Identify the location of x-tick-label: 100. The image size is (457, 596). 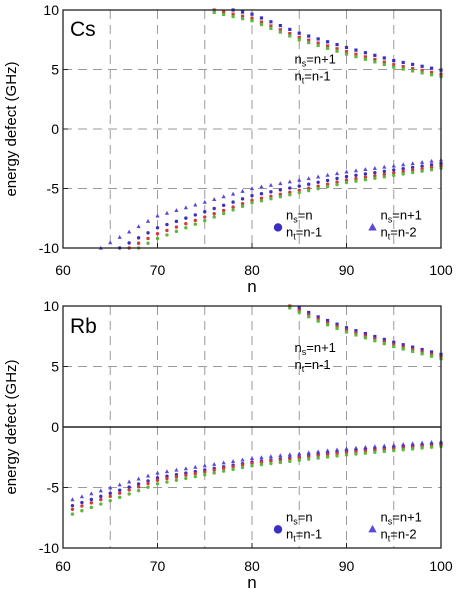
(441, 270).